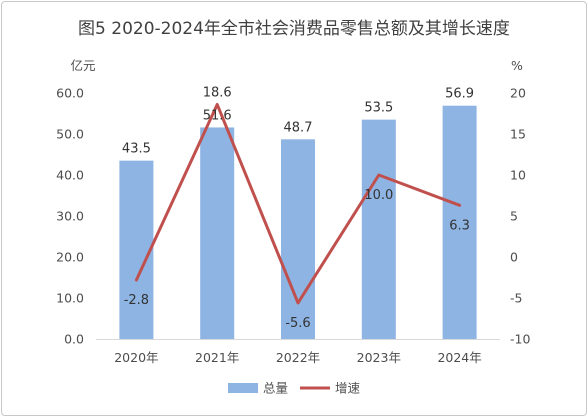 This screenshot has height=417, width=588. Describe the element at coordinates (378, 108) in the screenshot. I see `bar-value-label: 53.5` at that location.